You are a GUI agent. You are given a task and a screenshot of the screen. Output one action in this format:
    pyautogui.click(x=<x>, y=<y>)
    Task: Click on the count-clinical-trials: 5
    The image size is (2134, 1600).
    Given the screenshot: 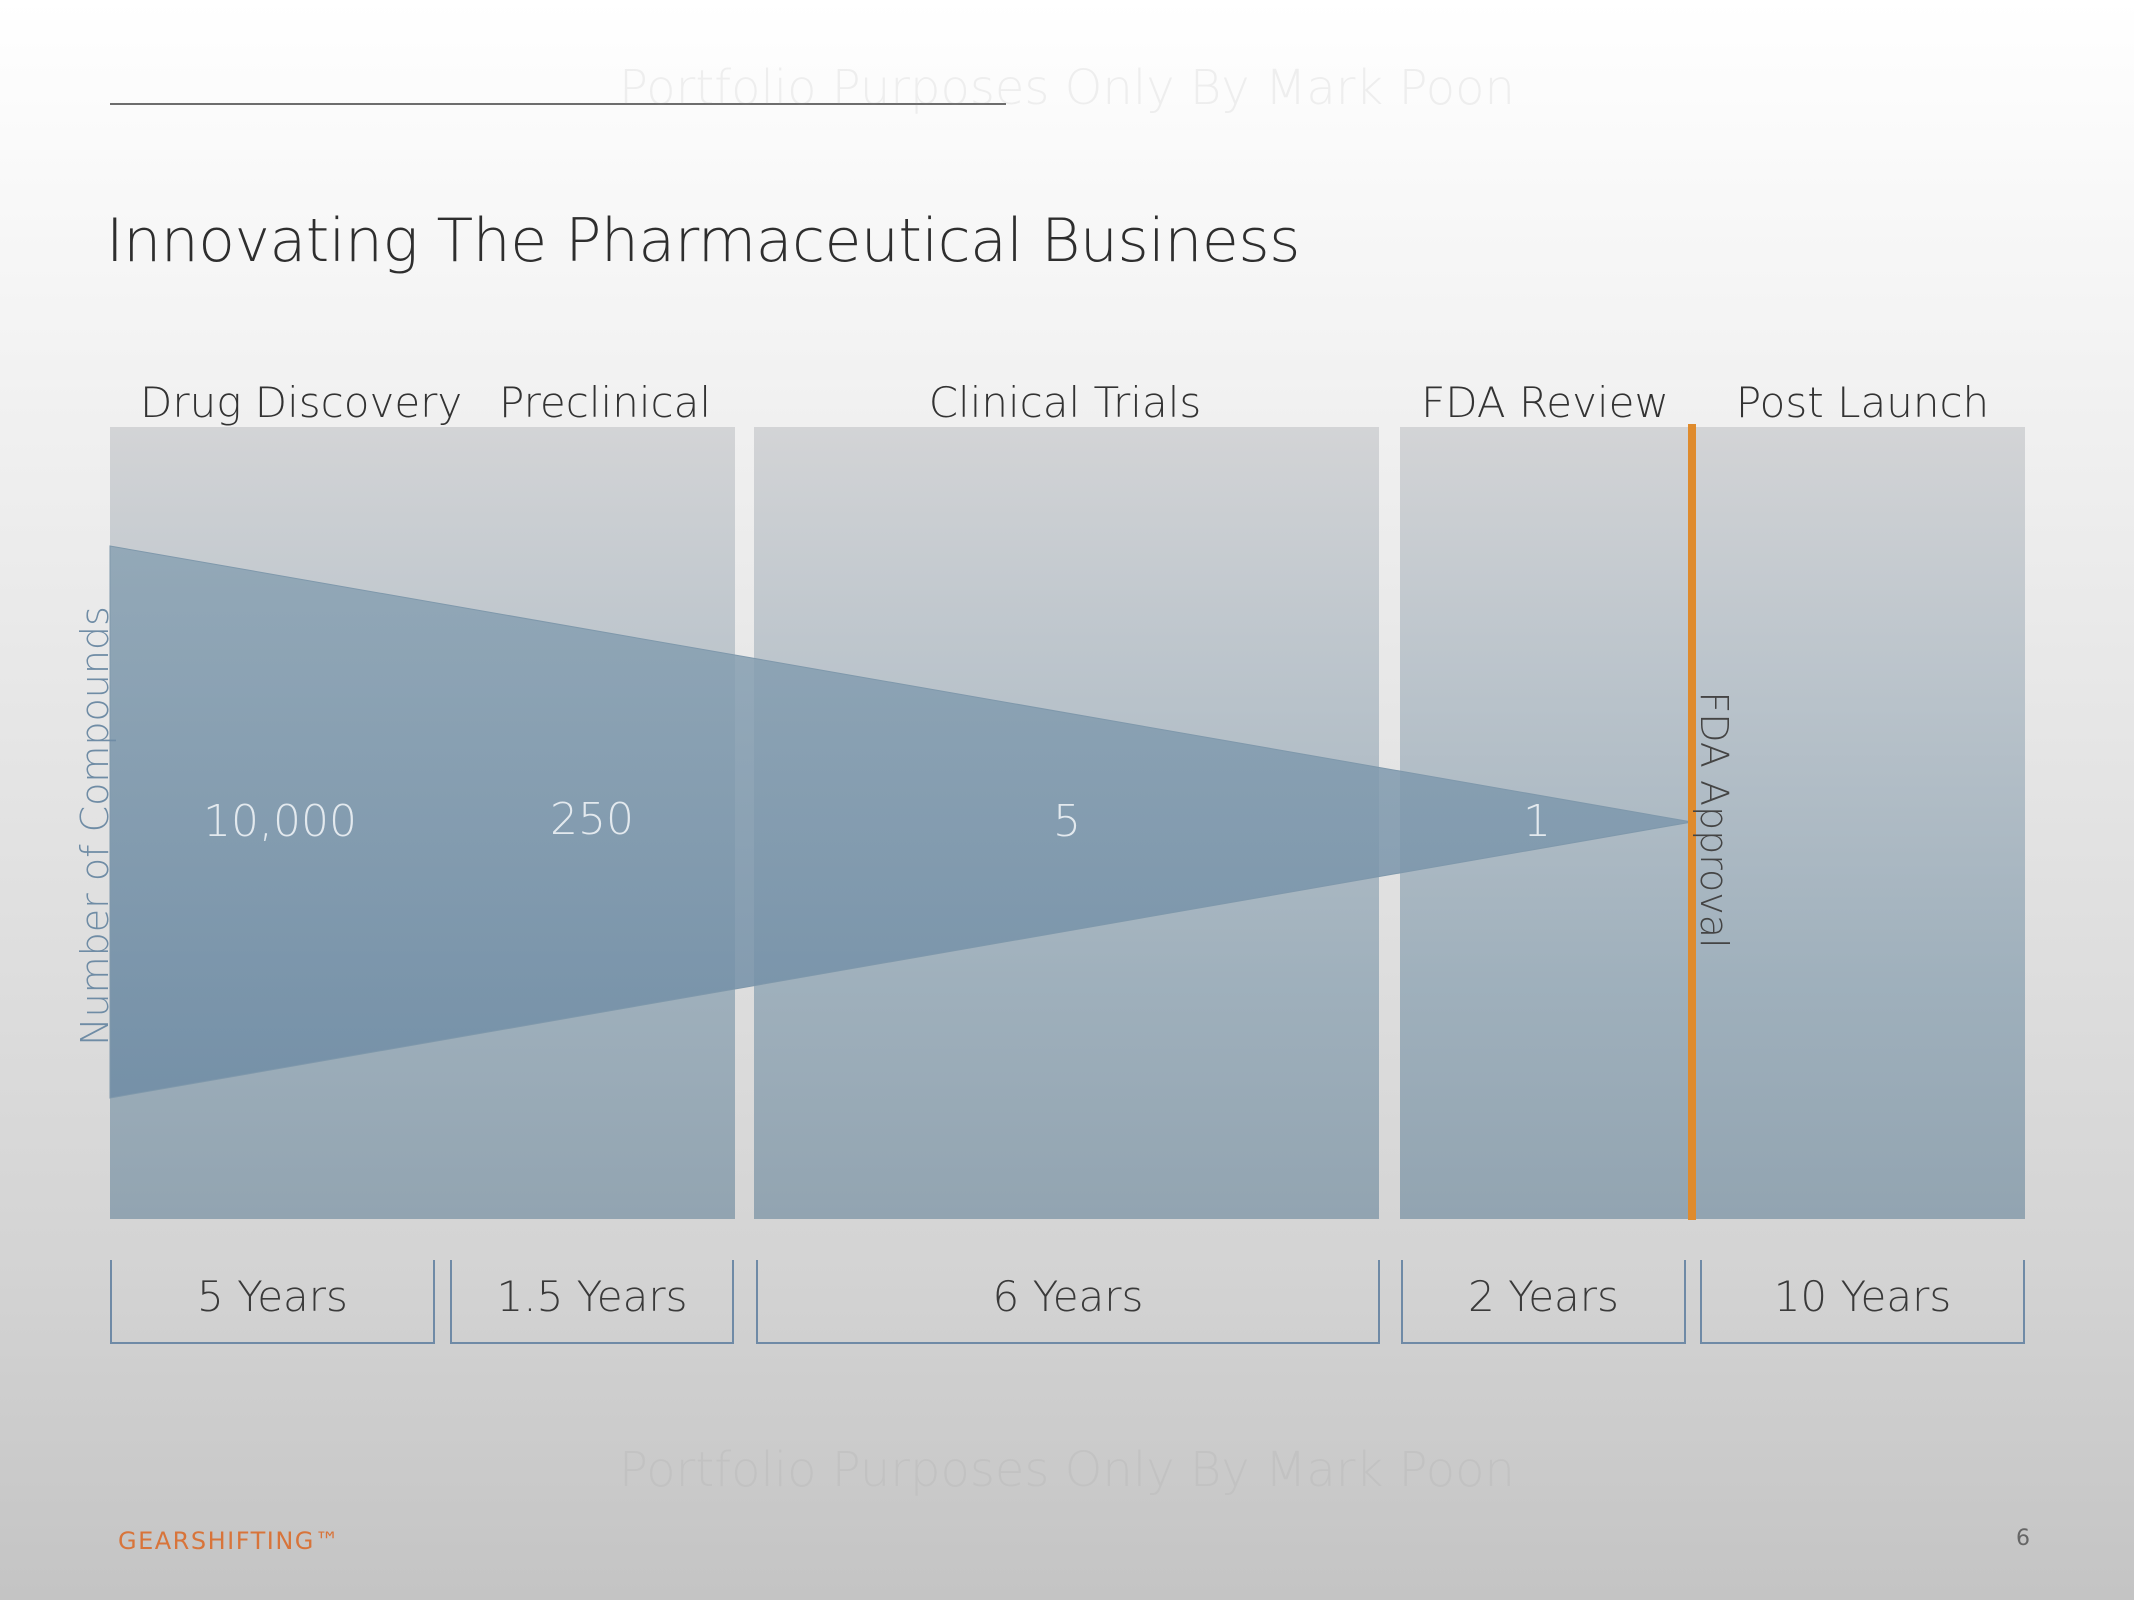 What is the action you would take?
    pyautogui.click(x=1067, y=821)
    